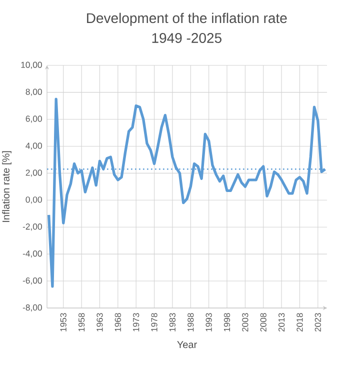 This screenshot has height=378, width=341. I want to click on x-tick-label: 2008, so click(263, 322).